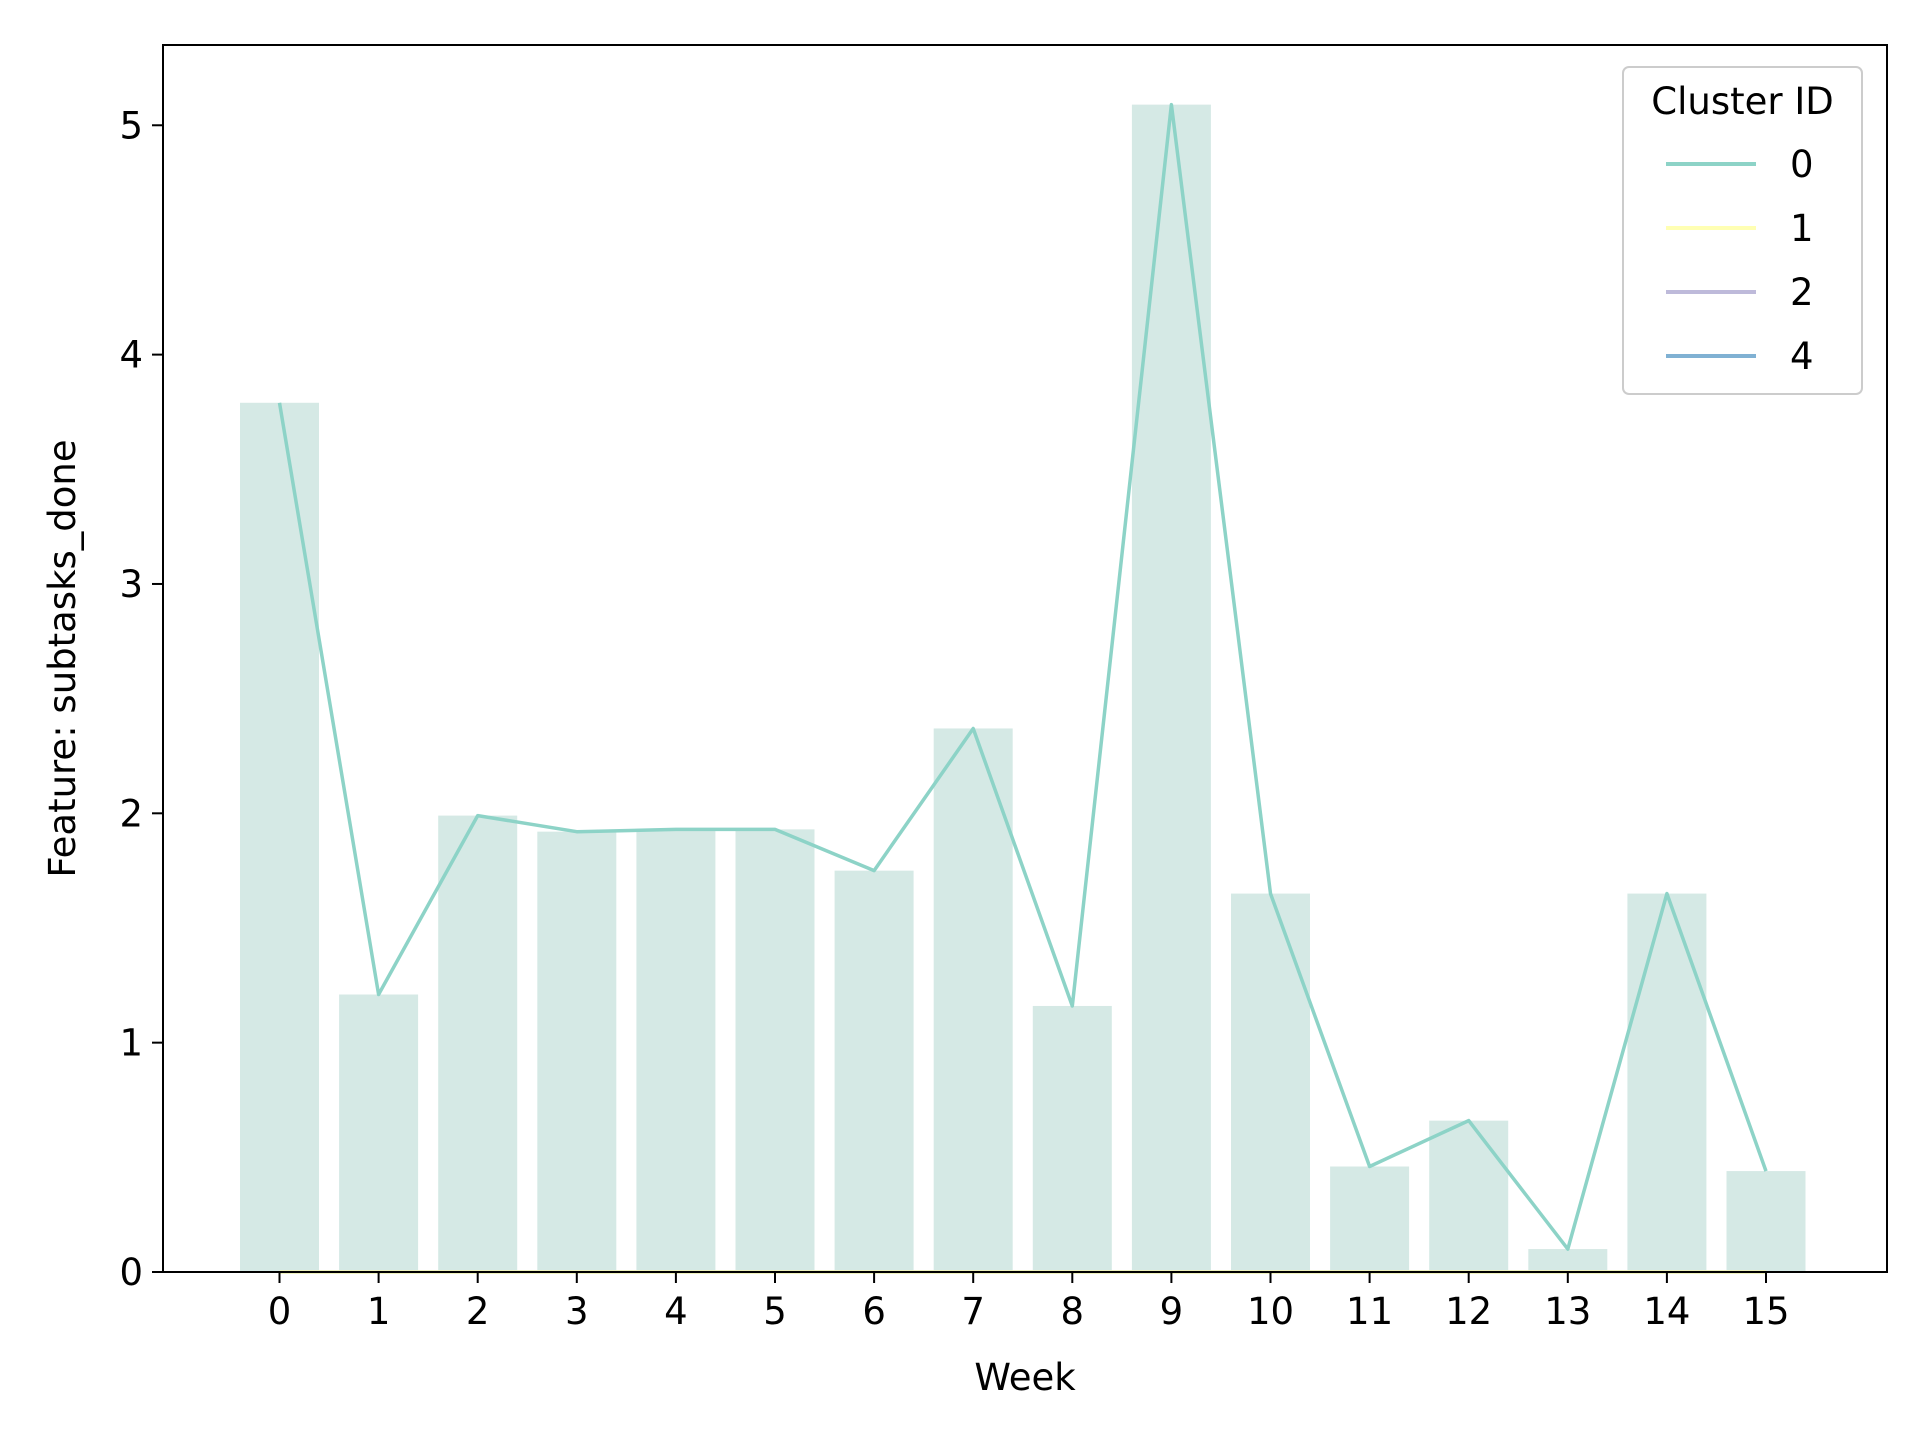 This screenshot has height=1440, width=1920. What do you see at coordinates (973, 1311) in the screenshot?
I see `x-tick-label: 7` at bounding box center [973, 1311].